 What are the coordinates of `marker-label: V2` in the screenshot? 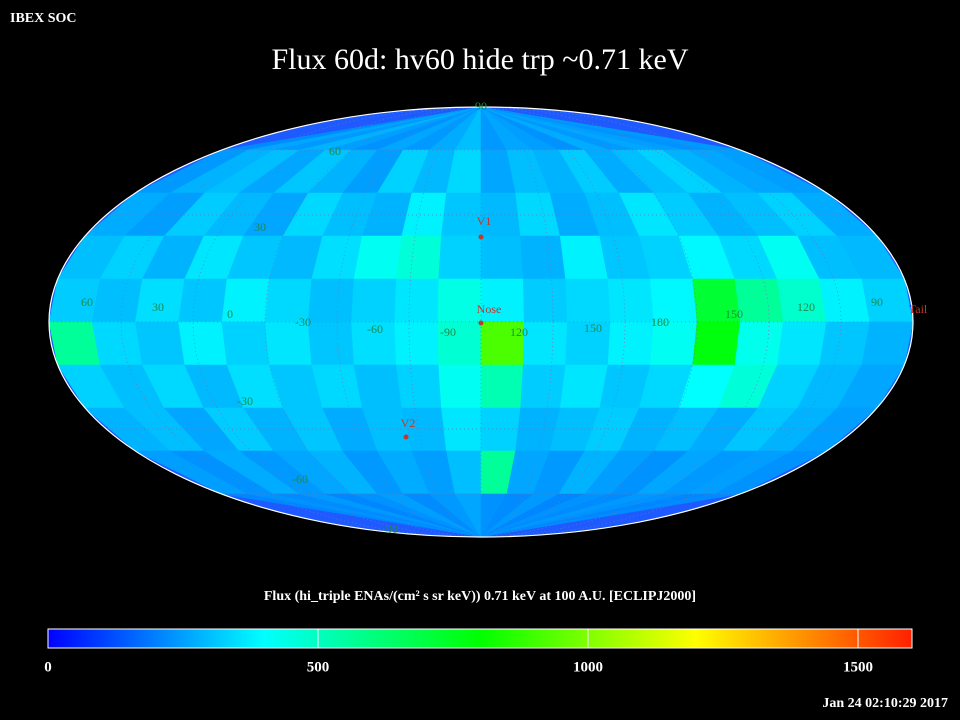 It's located at (408, 423).